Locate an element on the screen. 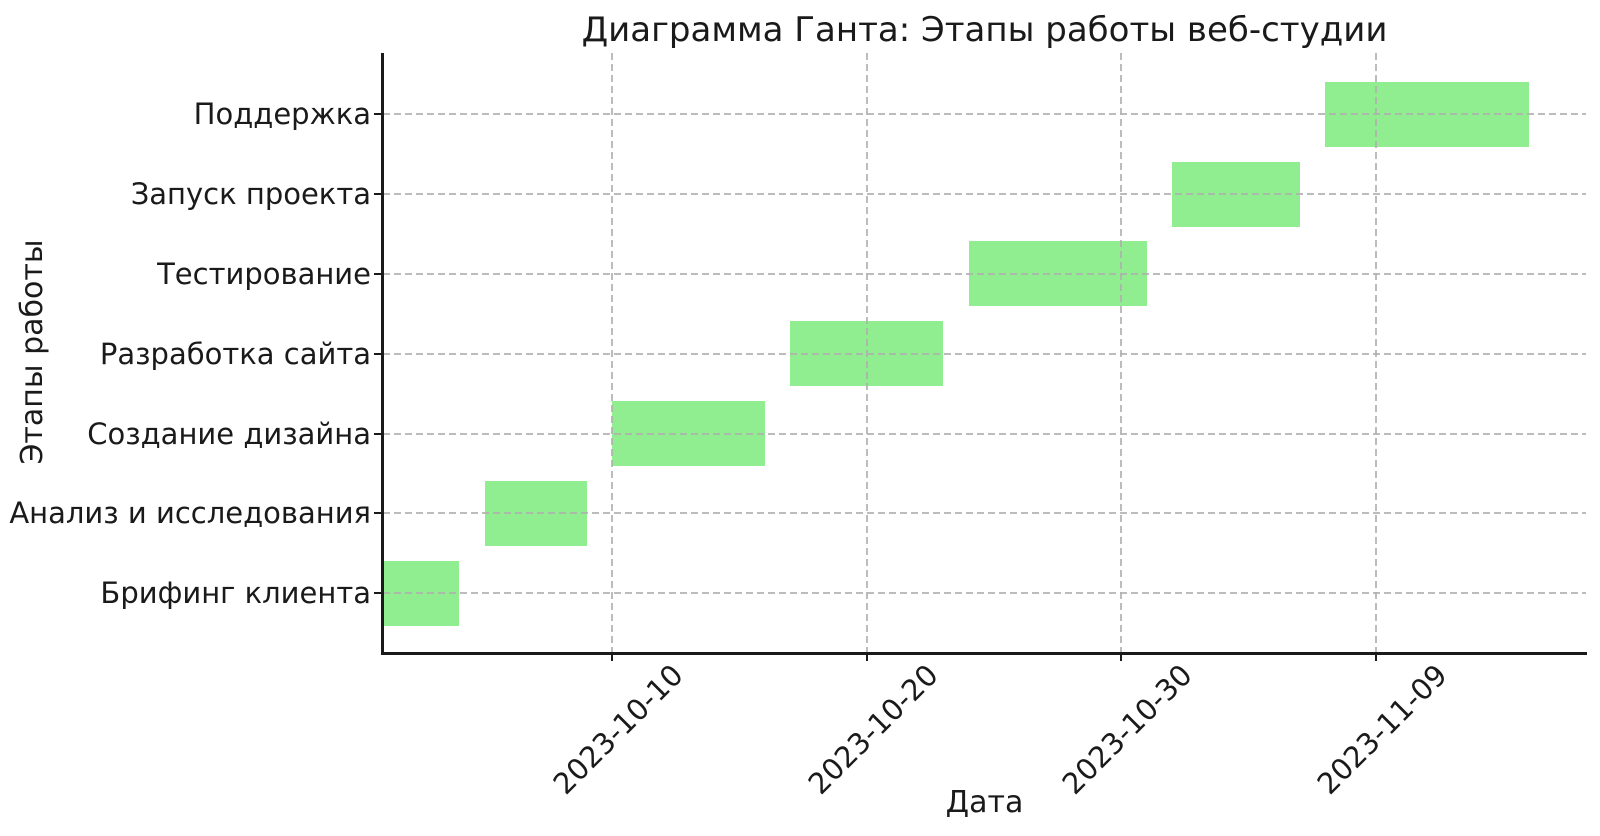 This screenshot has height=836, width=1600. x-axis-label: Дата is located at coordinates (984, 802).